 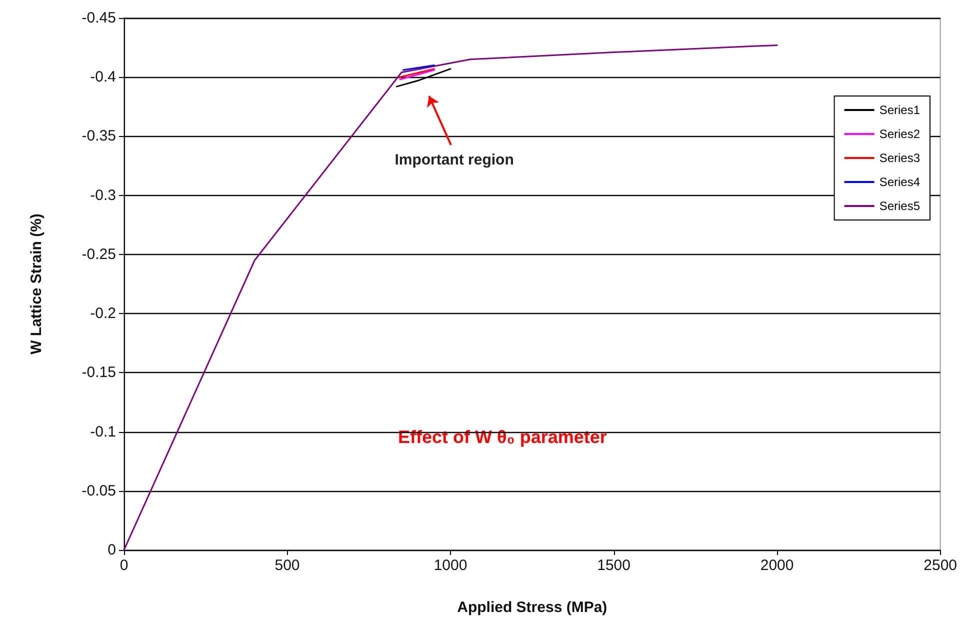 I want to click on y-tick-label: -0.1, so click(x=103, y=431).